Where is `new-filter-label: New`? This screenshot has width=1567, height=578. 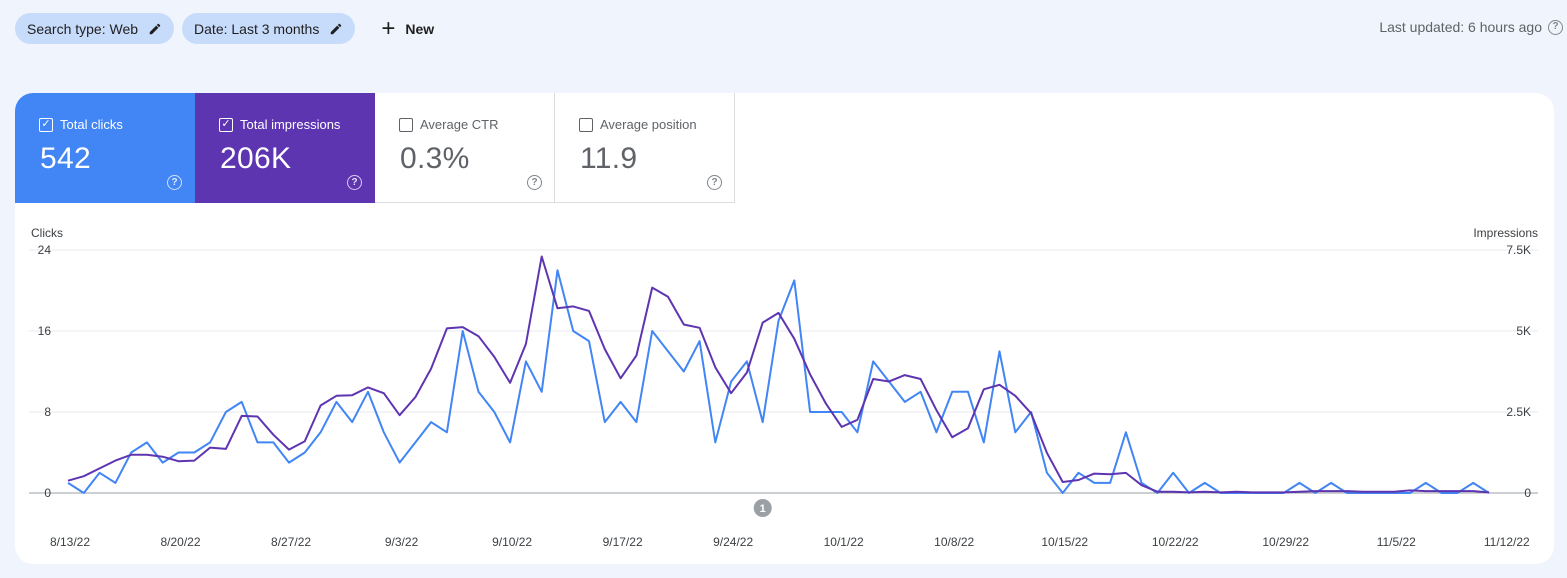
new-filter-label: New is located at coordinates (420, 28).